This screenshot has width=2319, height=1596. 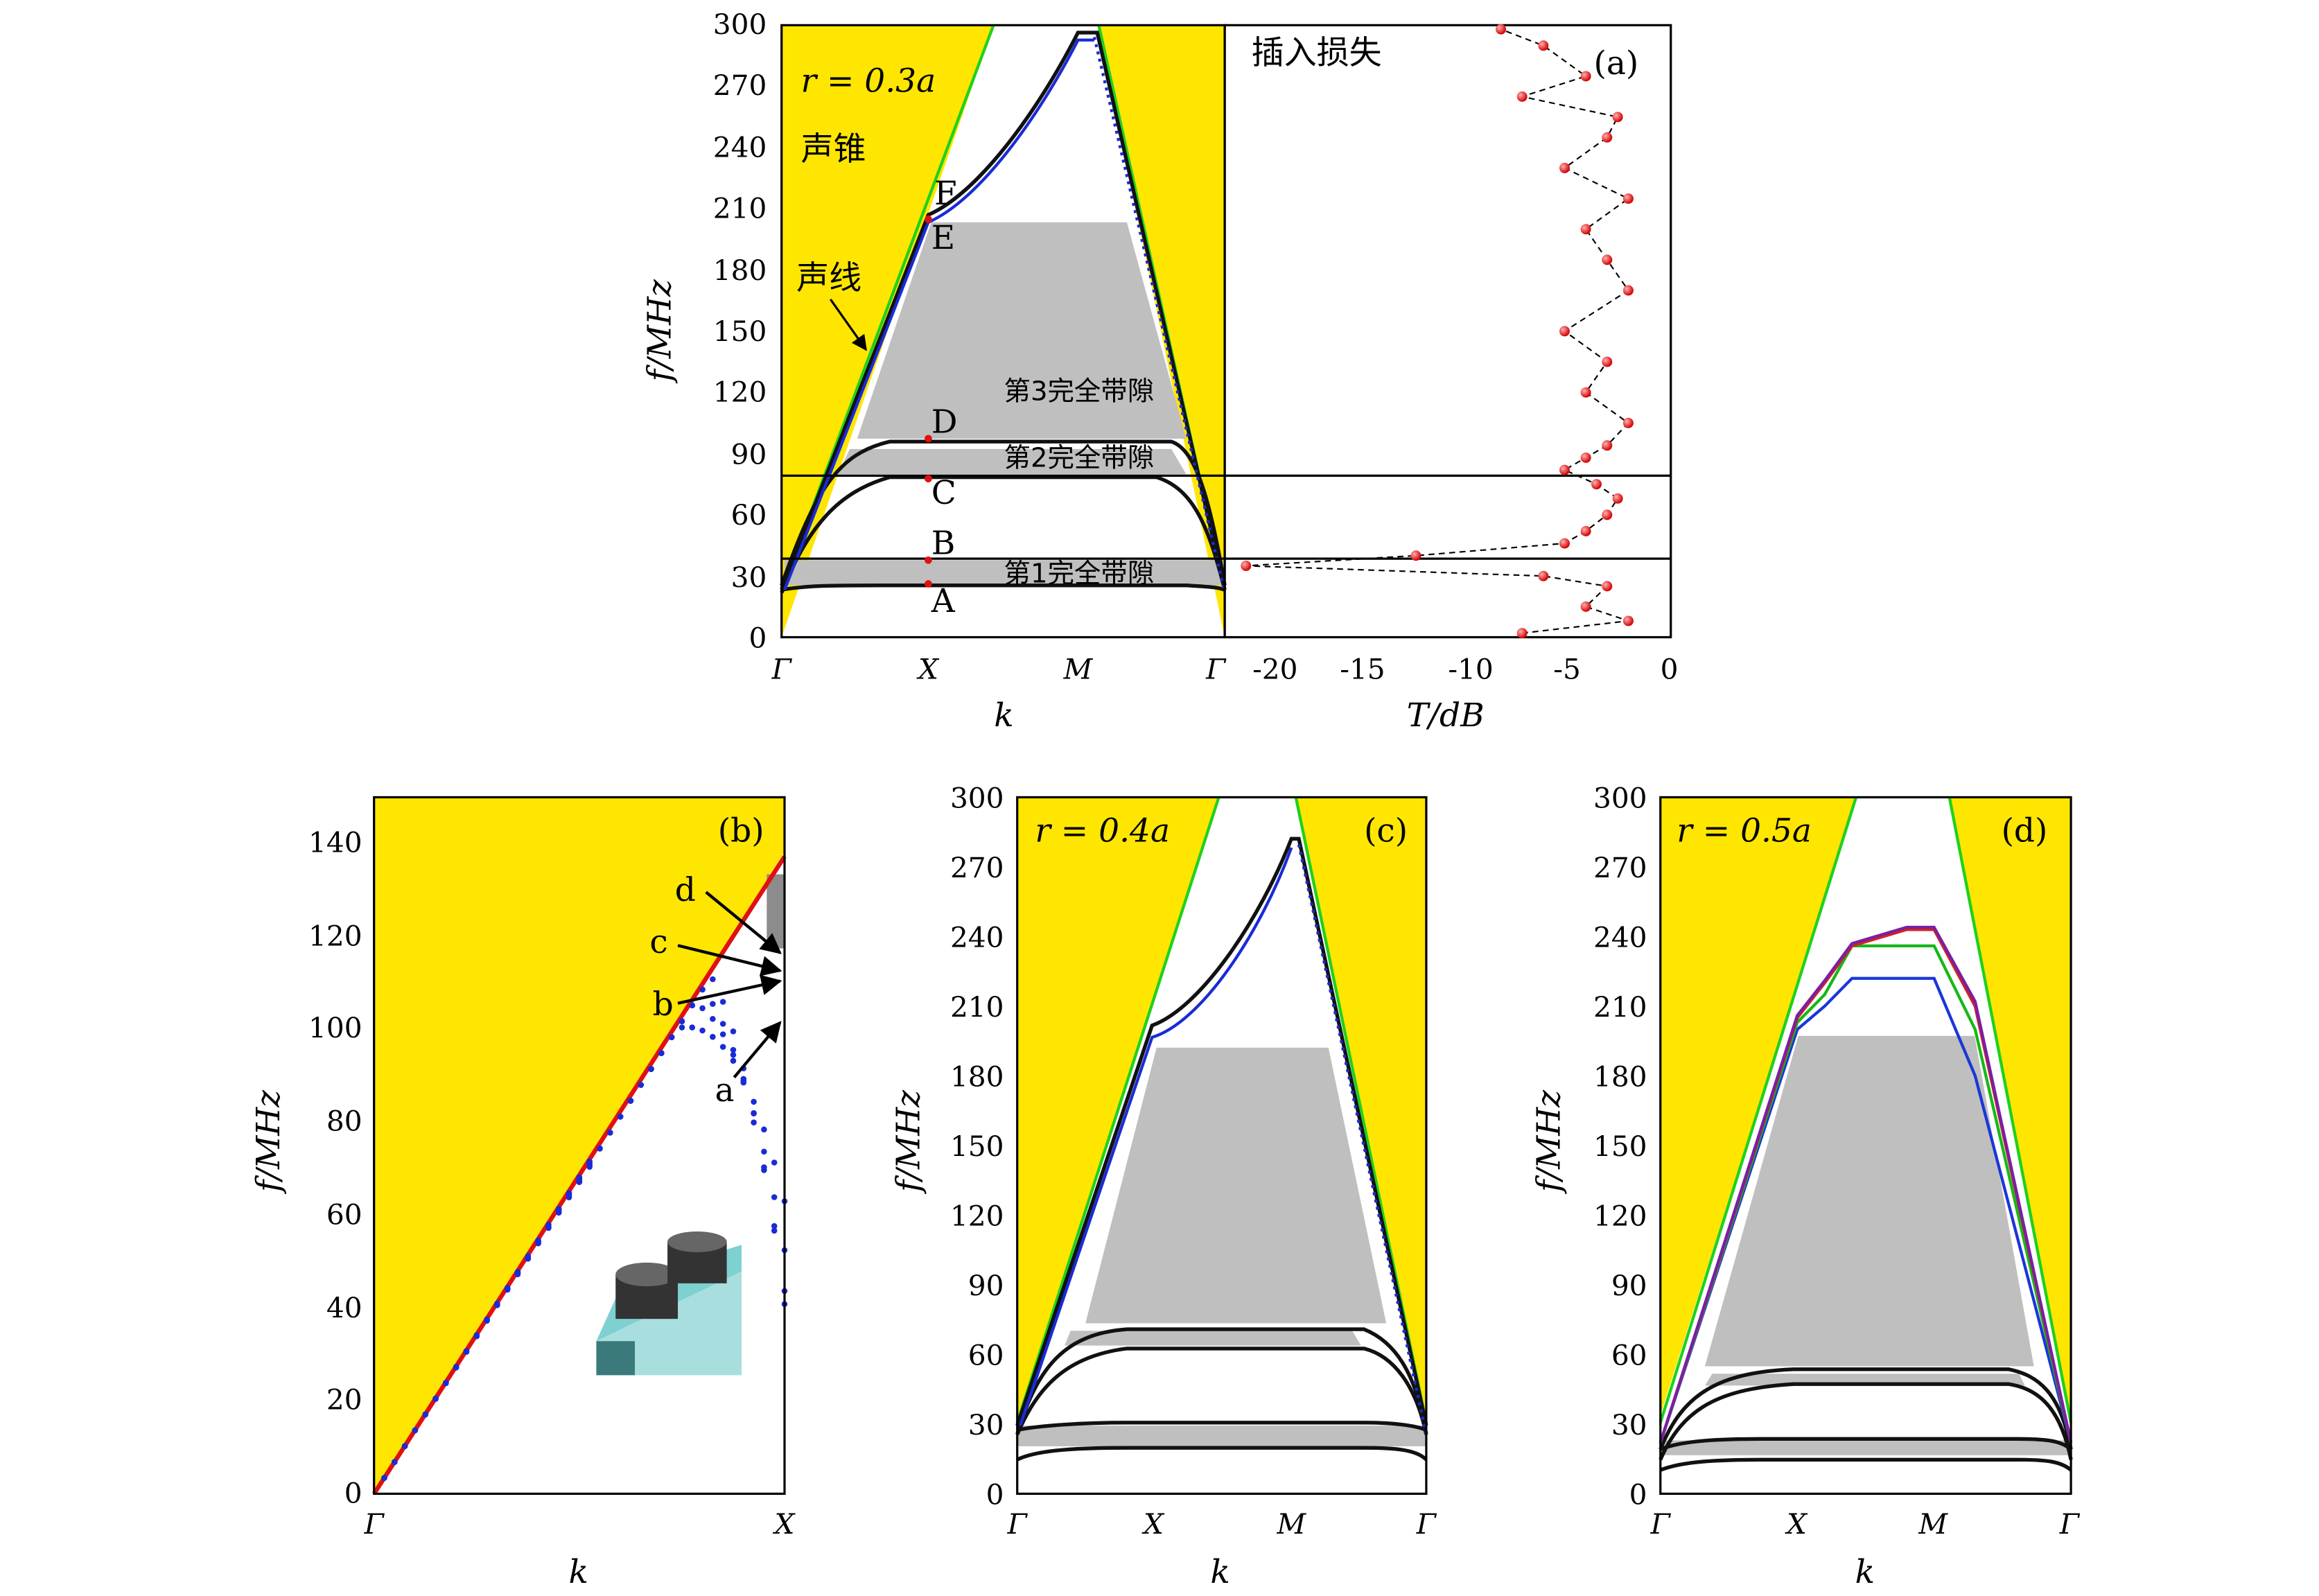 I want to click on d-x-tick-m: M, so click(x=1933, y=1524).